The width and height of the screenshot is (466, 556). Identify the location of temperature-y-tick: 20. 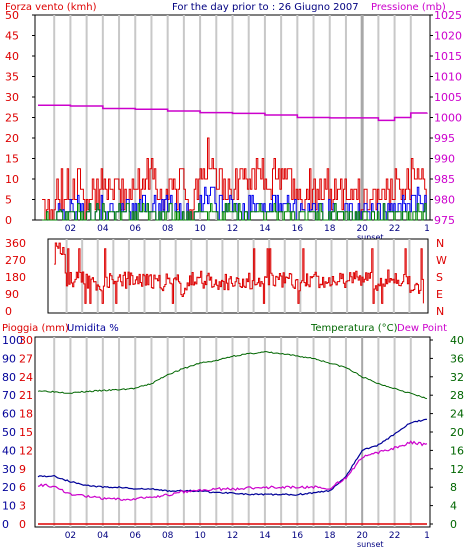
(457, 432).